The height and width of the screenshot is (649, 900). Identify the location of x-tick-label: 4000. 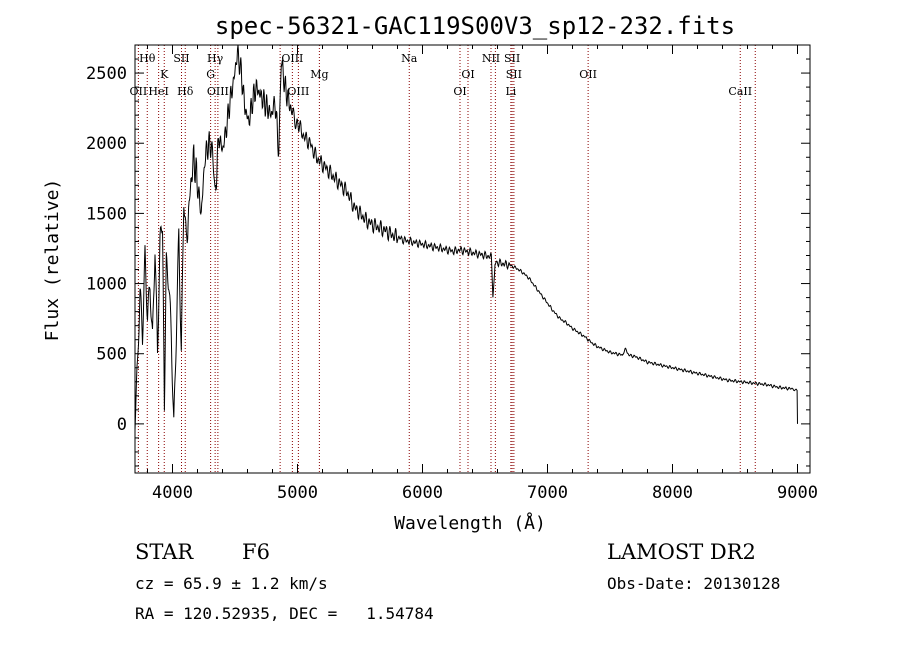
(172, 493).